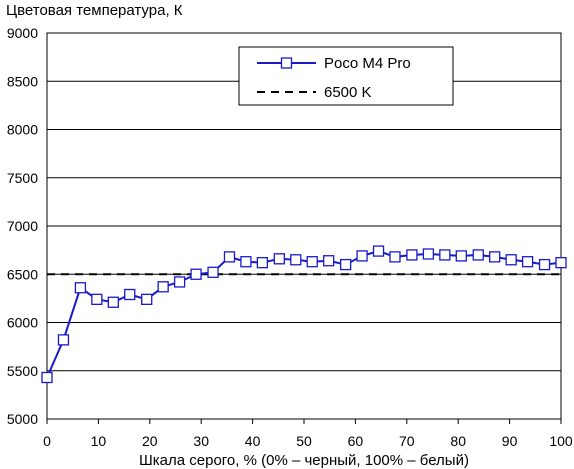 This screenshot has height=469, width=574. I want to click on y-tick-label: 7000, so click(22, 226).